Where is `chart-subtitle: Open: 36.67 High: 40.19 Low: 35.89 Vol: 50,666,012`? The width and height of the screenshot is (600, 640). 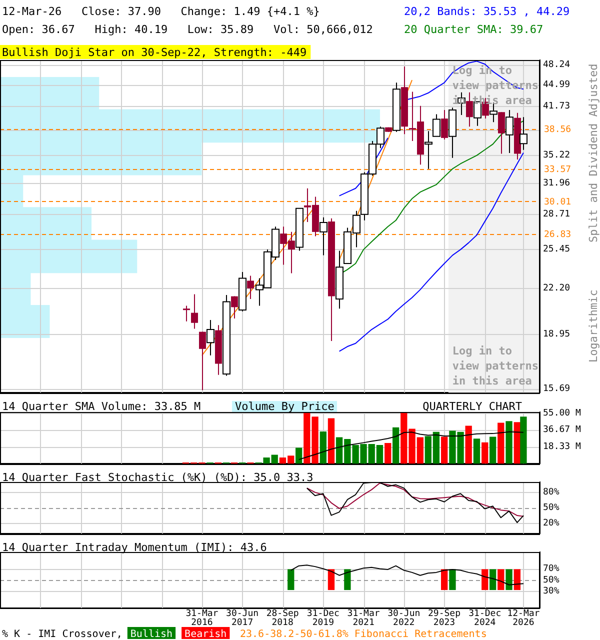
chart-subtitle: Open: 36.67 High: 40.19 Low: 35.89 Vol: 50,666,012 is located at coordinates (187, 29).